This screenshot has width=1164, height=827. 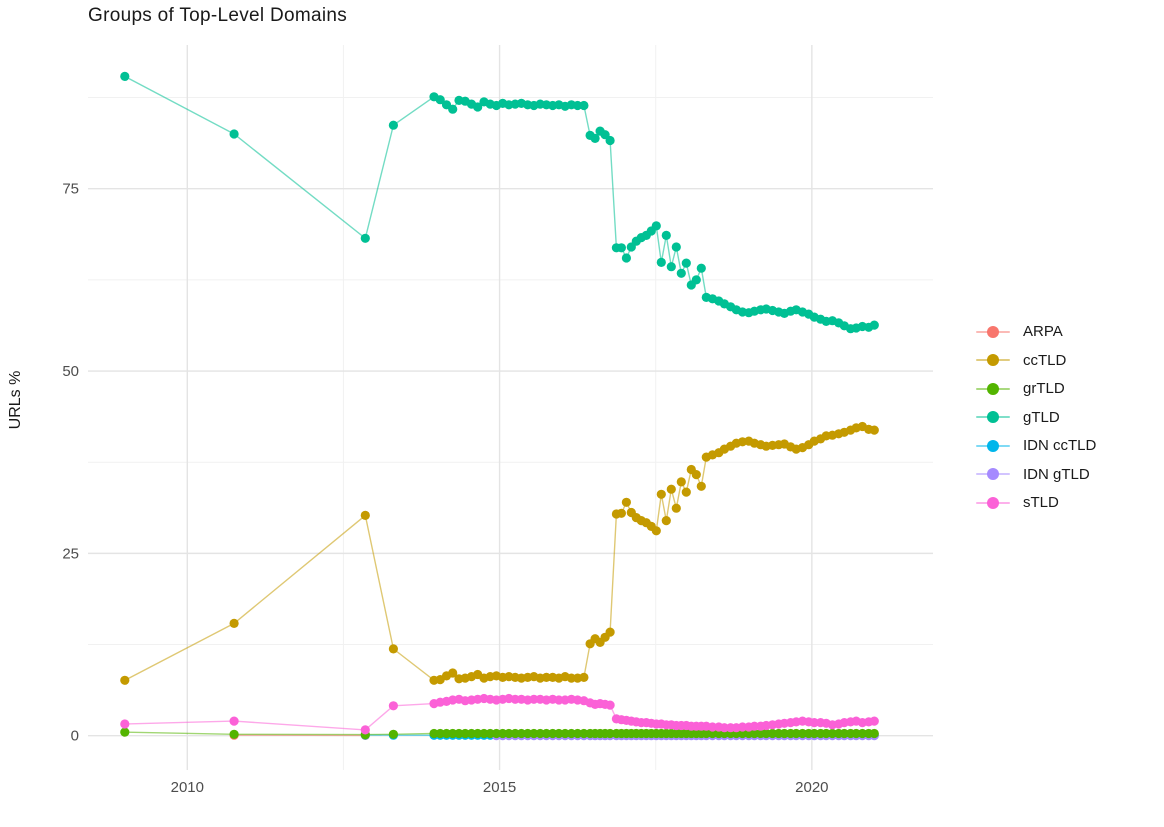 What do you see at coordinates (70, 189) in the screenshot?
I see `y-tick-label: 75` at bounding box center [70, 189].